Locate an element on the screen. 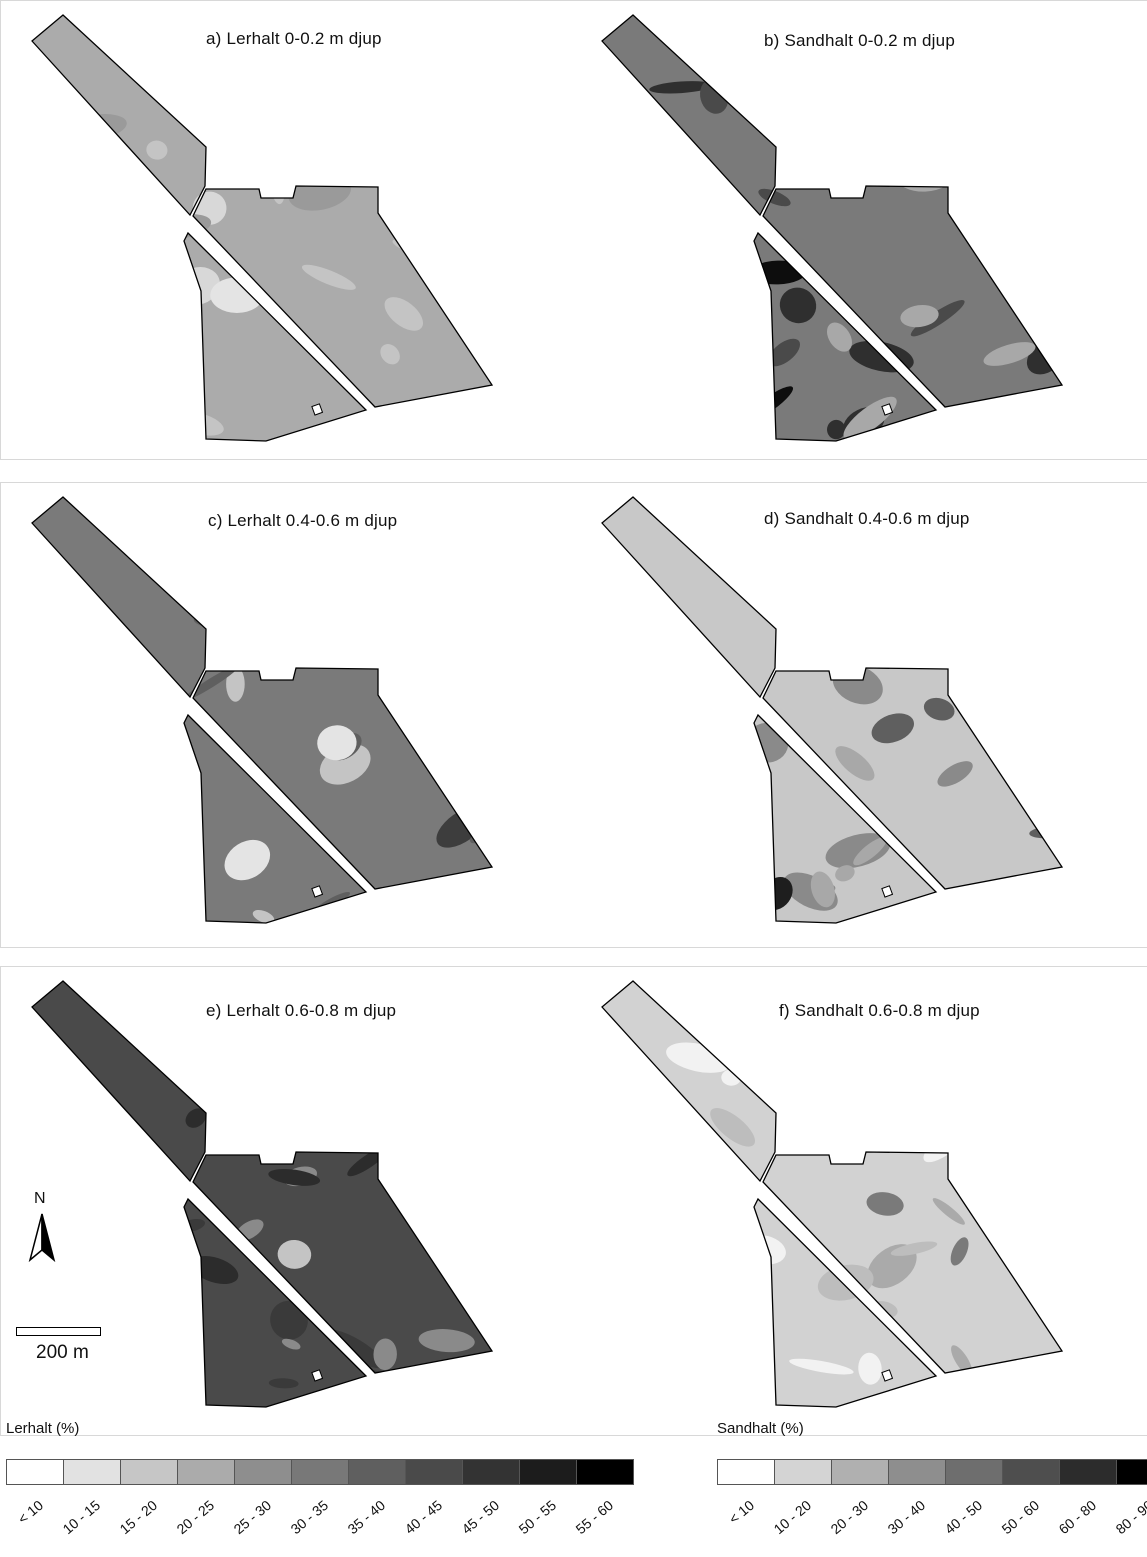 The width and height of the screenshot is (1147, 1557). map-title-d: d) Sandhalt 0.4-0.6 m djup is located at coordinates (867, 518).